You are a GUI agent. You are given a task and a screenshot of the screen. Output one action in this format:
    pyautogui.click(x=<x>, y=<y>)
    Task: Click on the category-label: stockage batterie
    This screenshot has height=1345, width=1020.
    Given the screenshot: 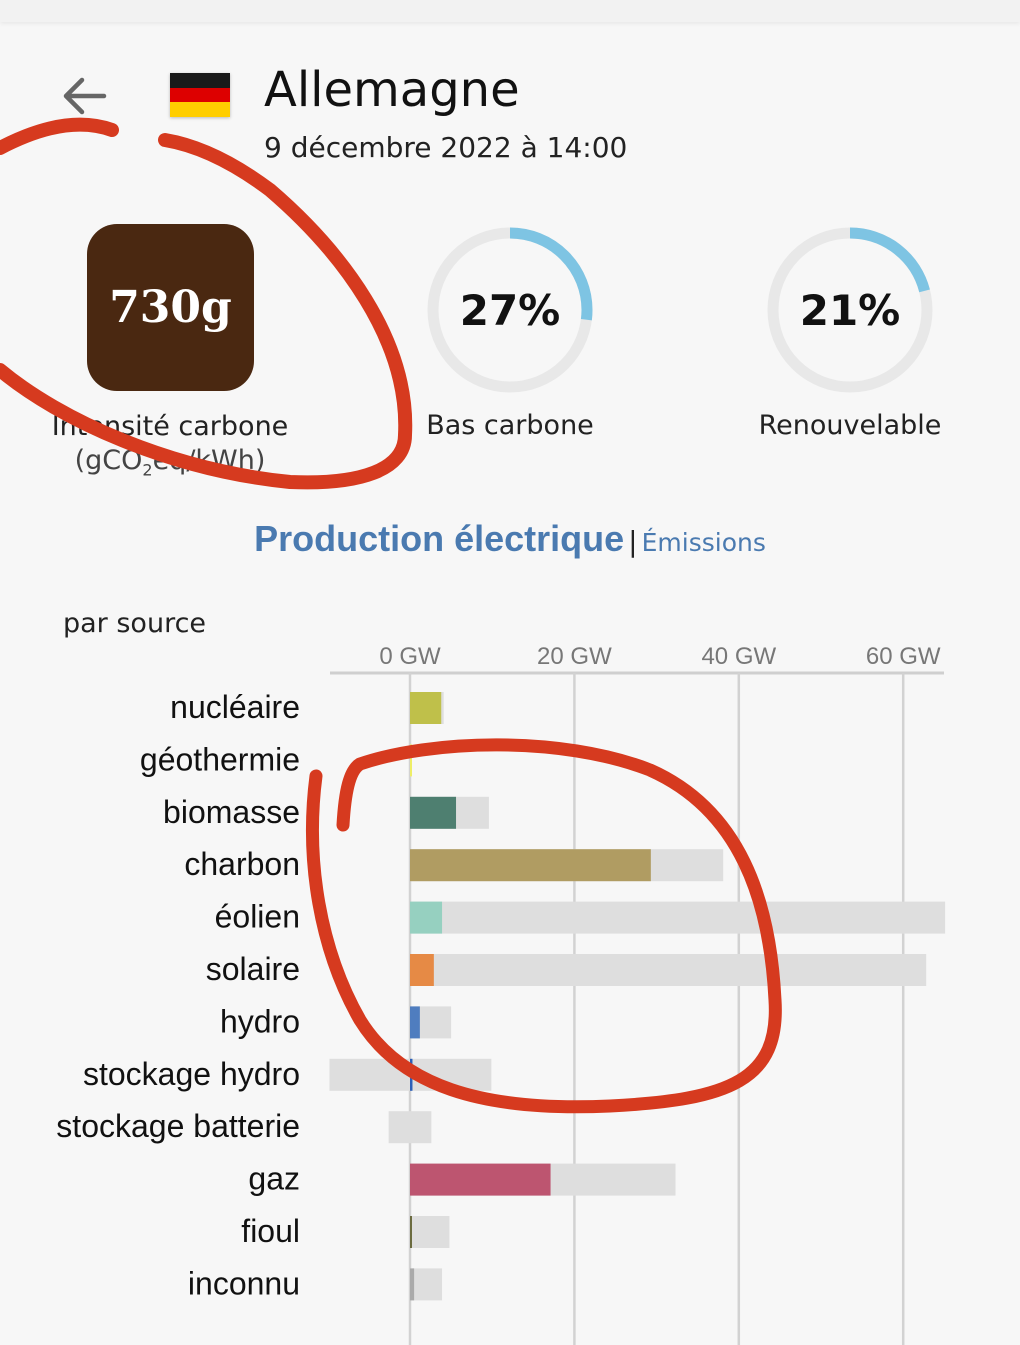 What is the action you would take?
    pyautogui.click(x=178, y=1126)
    